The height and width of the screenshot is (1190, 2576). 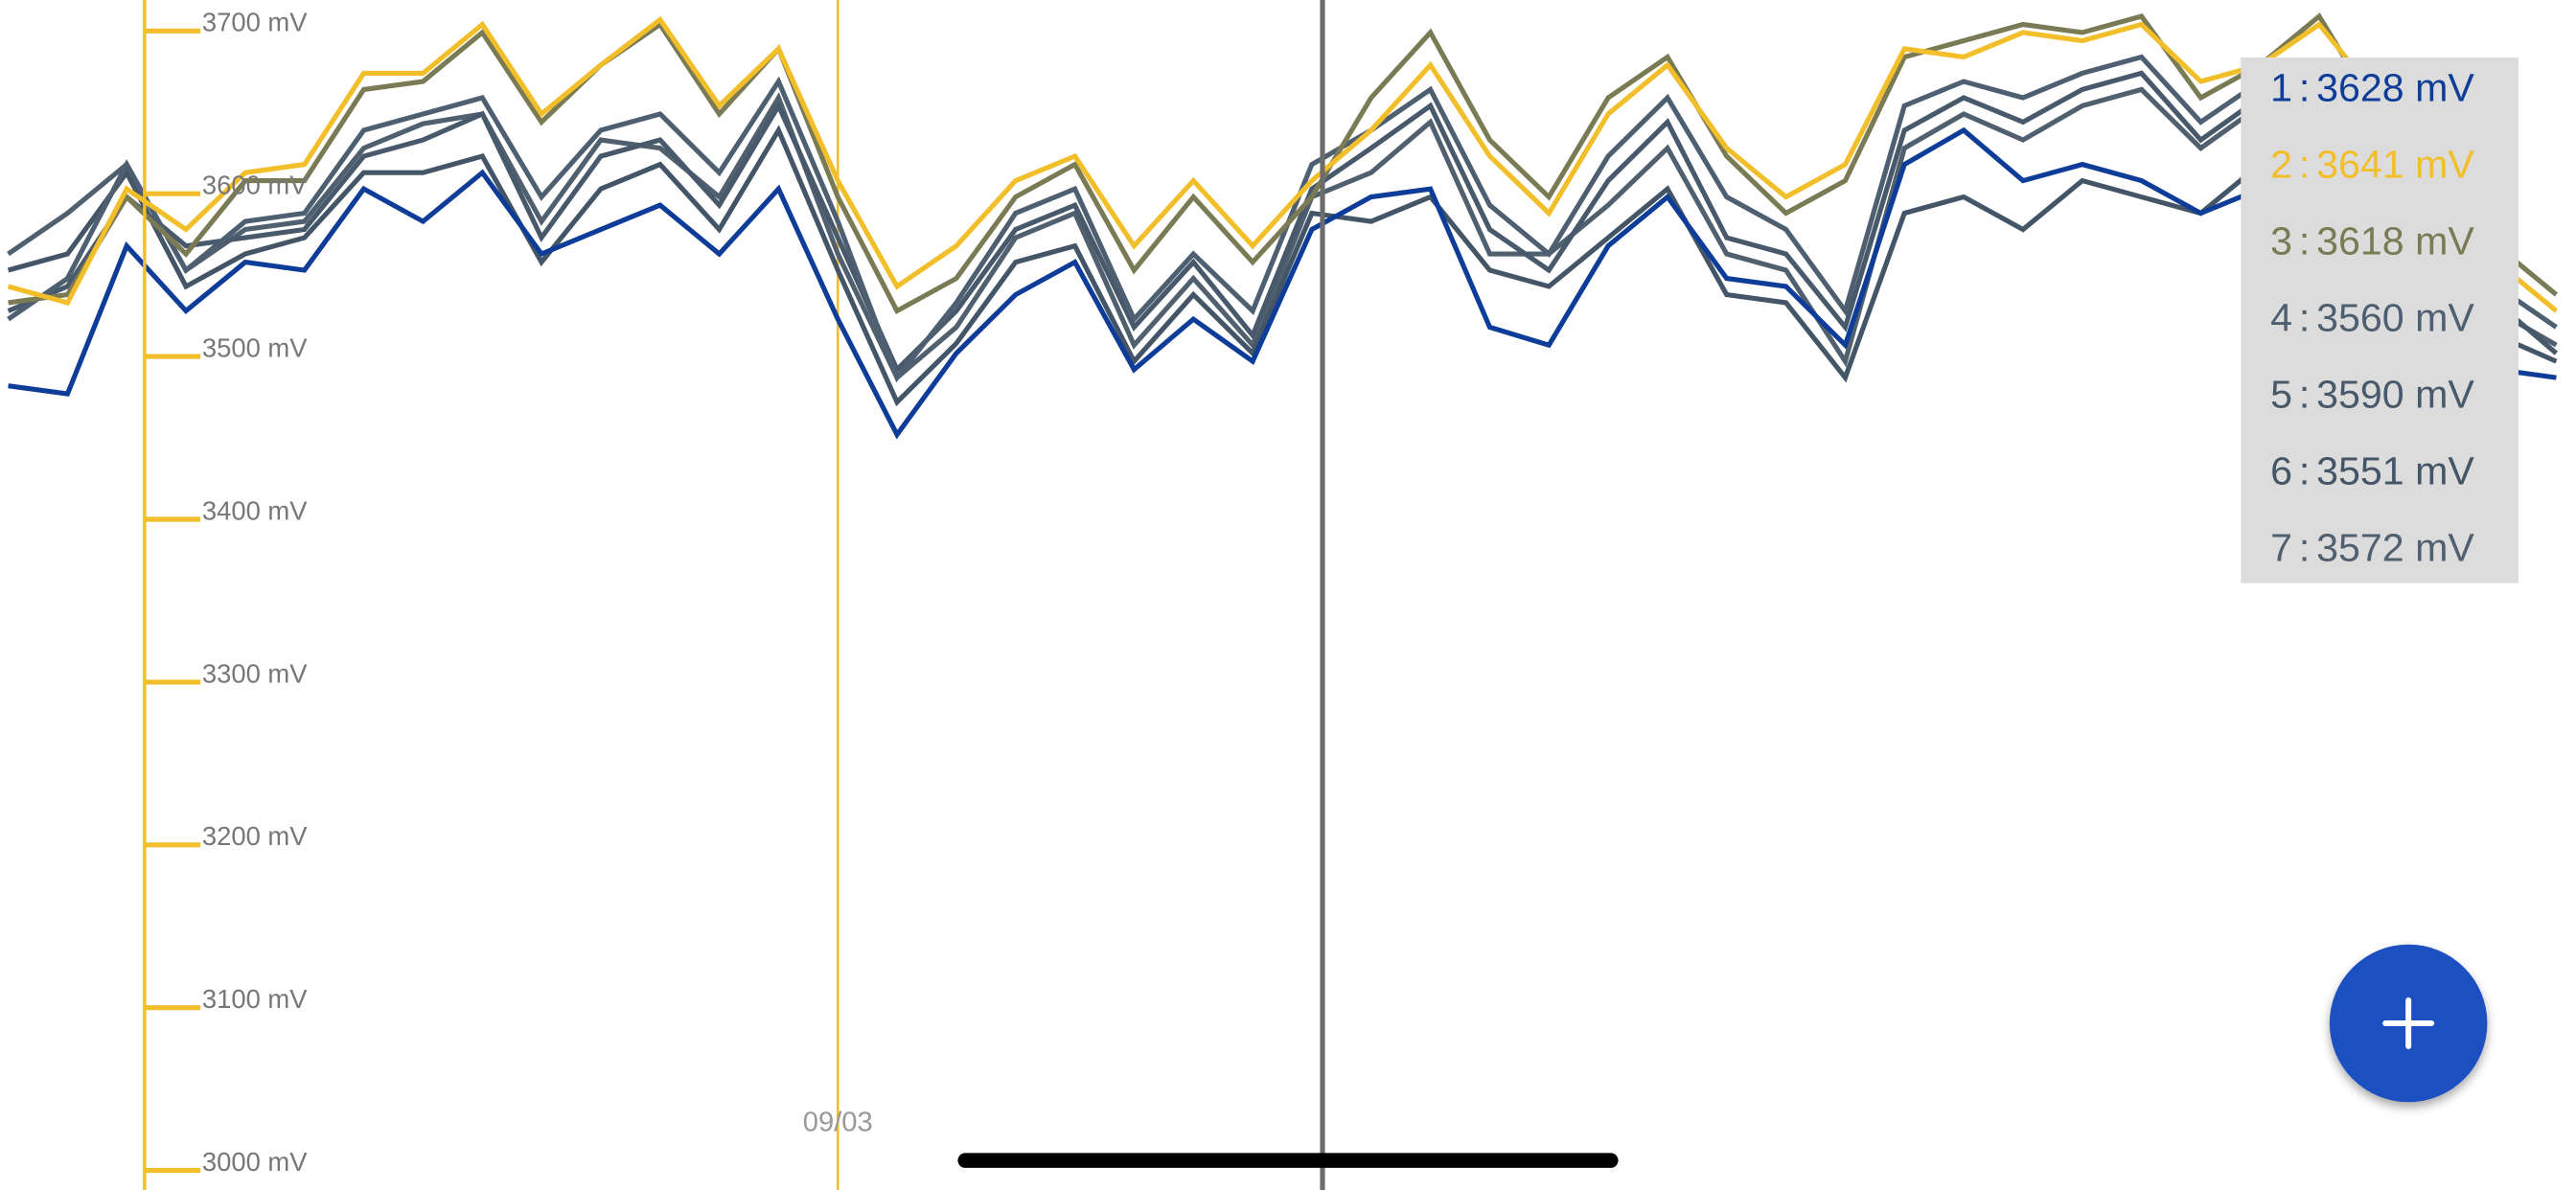 What do you see at coordinates (255, 836) in the screenshot?
I see `y-tick-label: 3200 mV` at bounding box center [255, 836].